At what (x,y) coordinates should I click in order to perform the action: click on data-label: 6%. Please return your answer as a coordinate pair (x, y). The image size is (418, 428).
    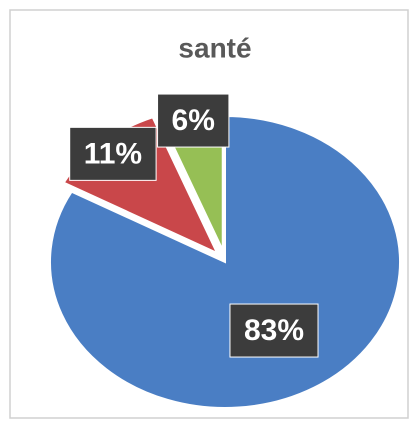
    Looking at the image, I should click on (193, 120).